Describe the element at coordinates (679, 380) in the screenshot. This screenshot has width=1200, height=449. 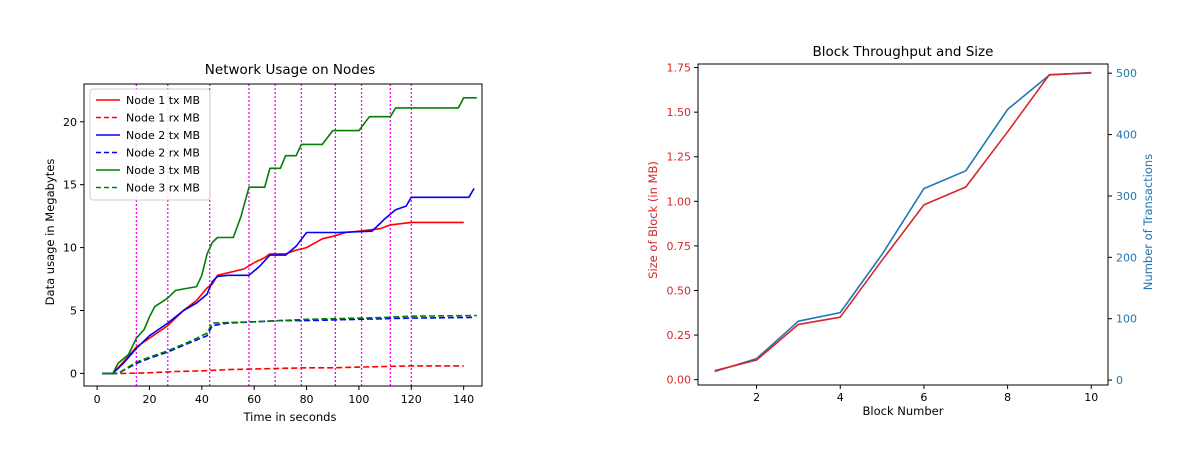
I see `y-left-tick-label: 0.00` at that location.